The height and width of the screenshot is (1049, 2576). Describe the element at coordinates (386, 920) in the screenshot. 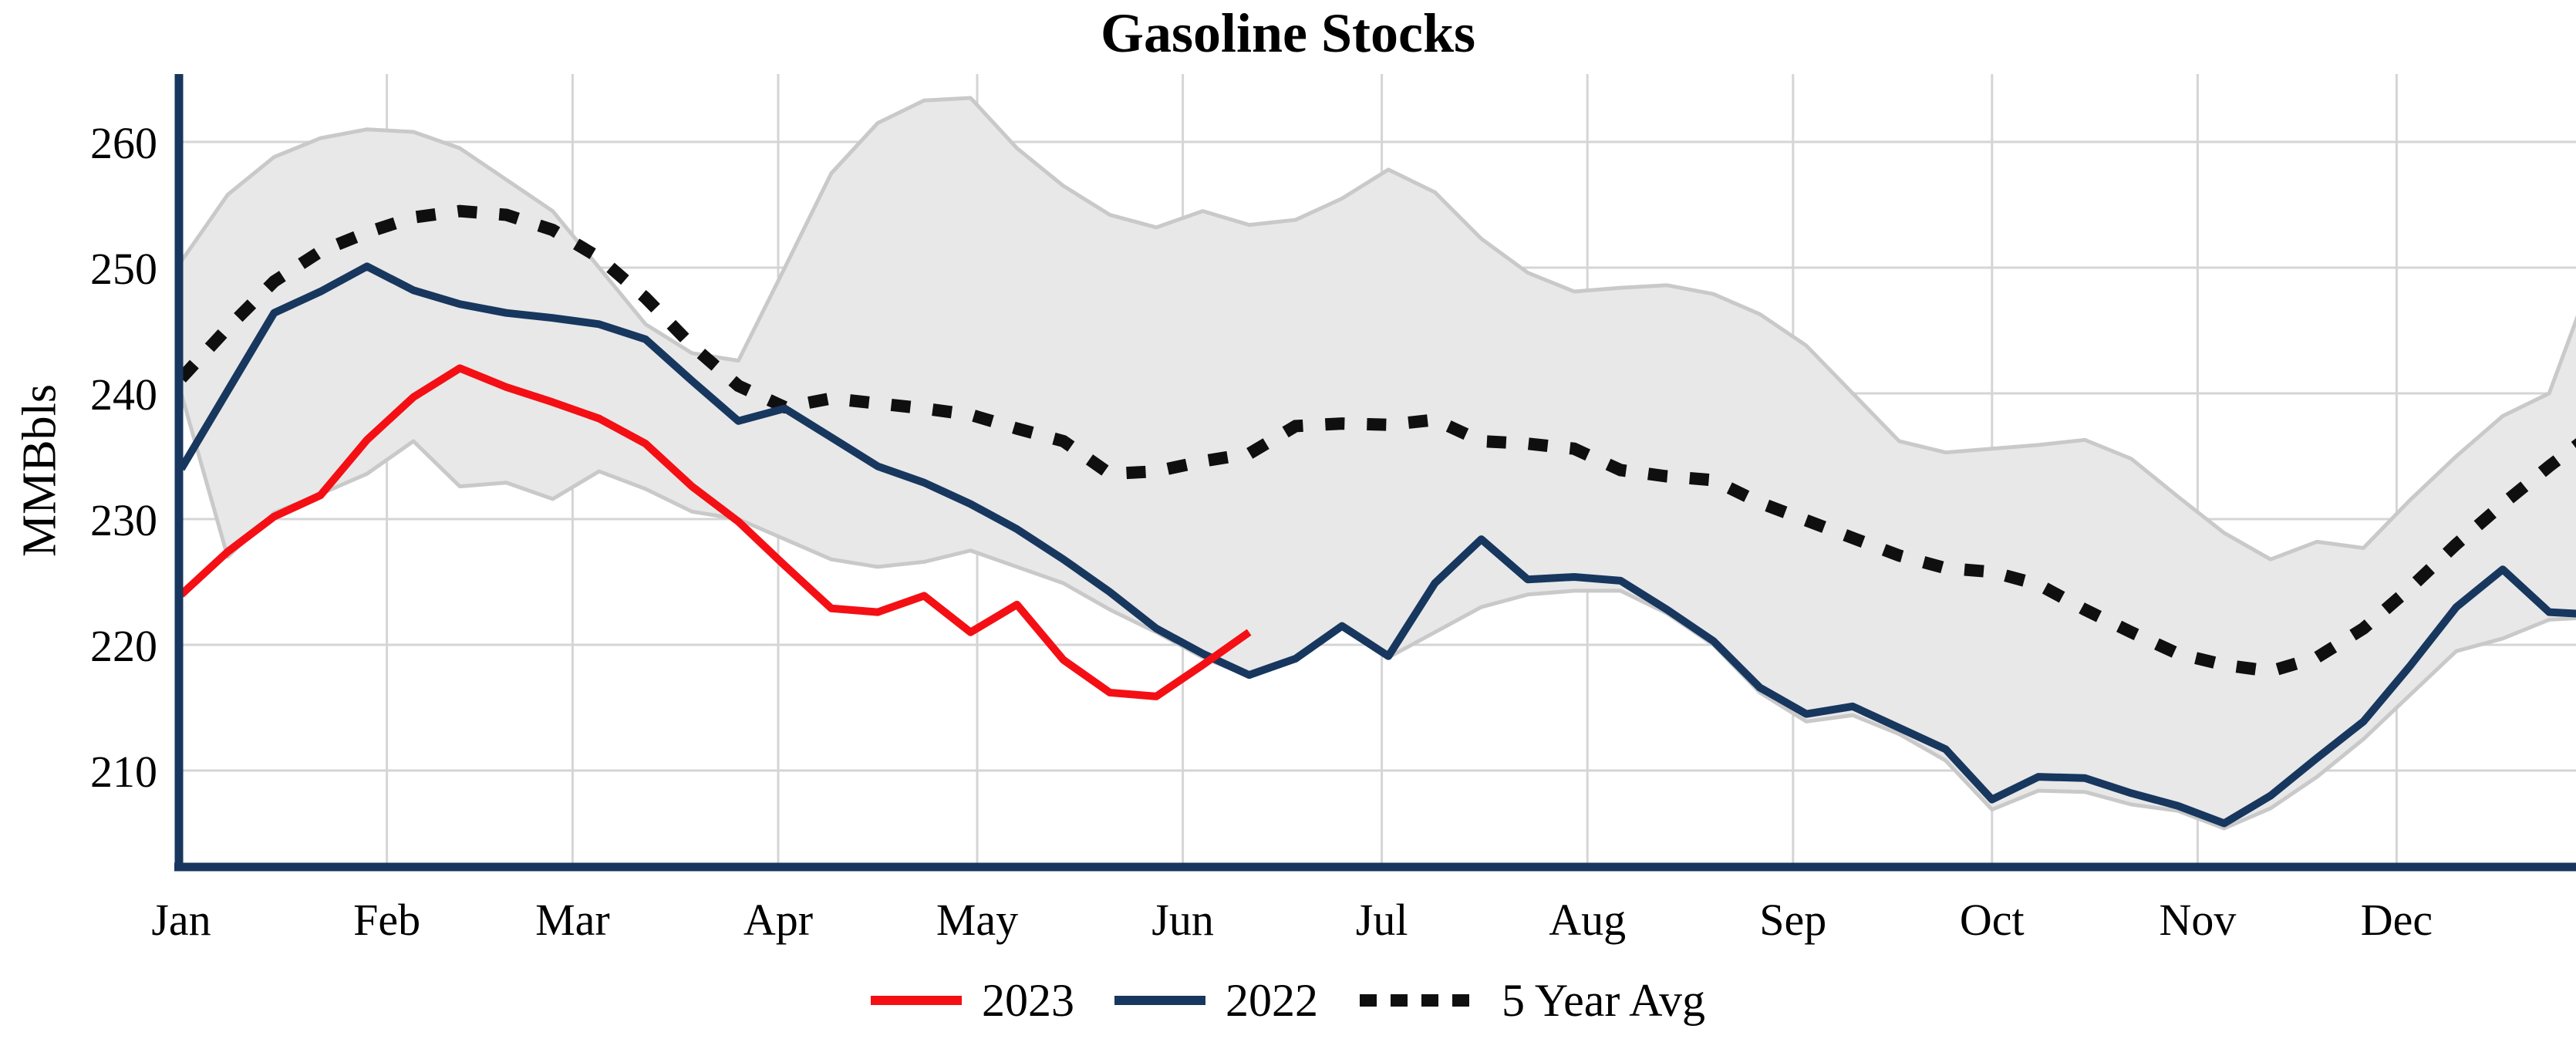

I see `x-tick-label: Feb` at that location.